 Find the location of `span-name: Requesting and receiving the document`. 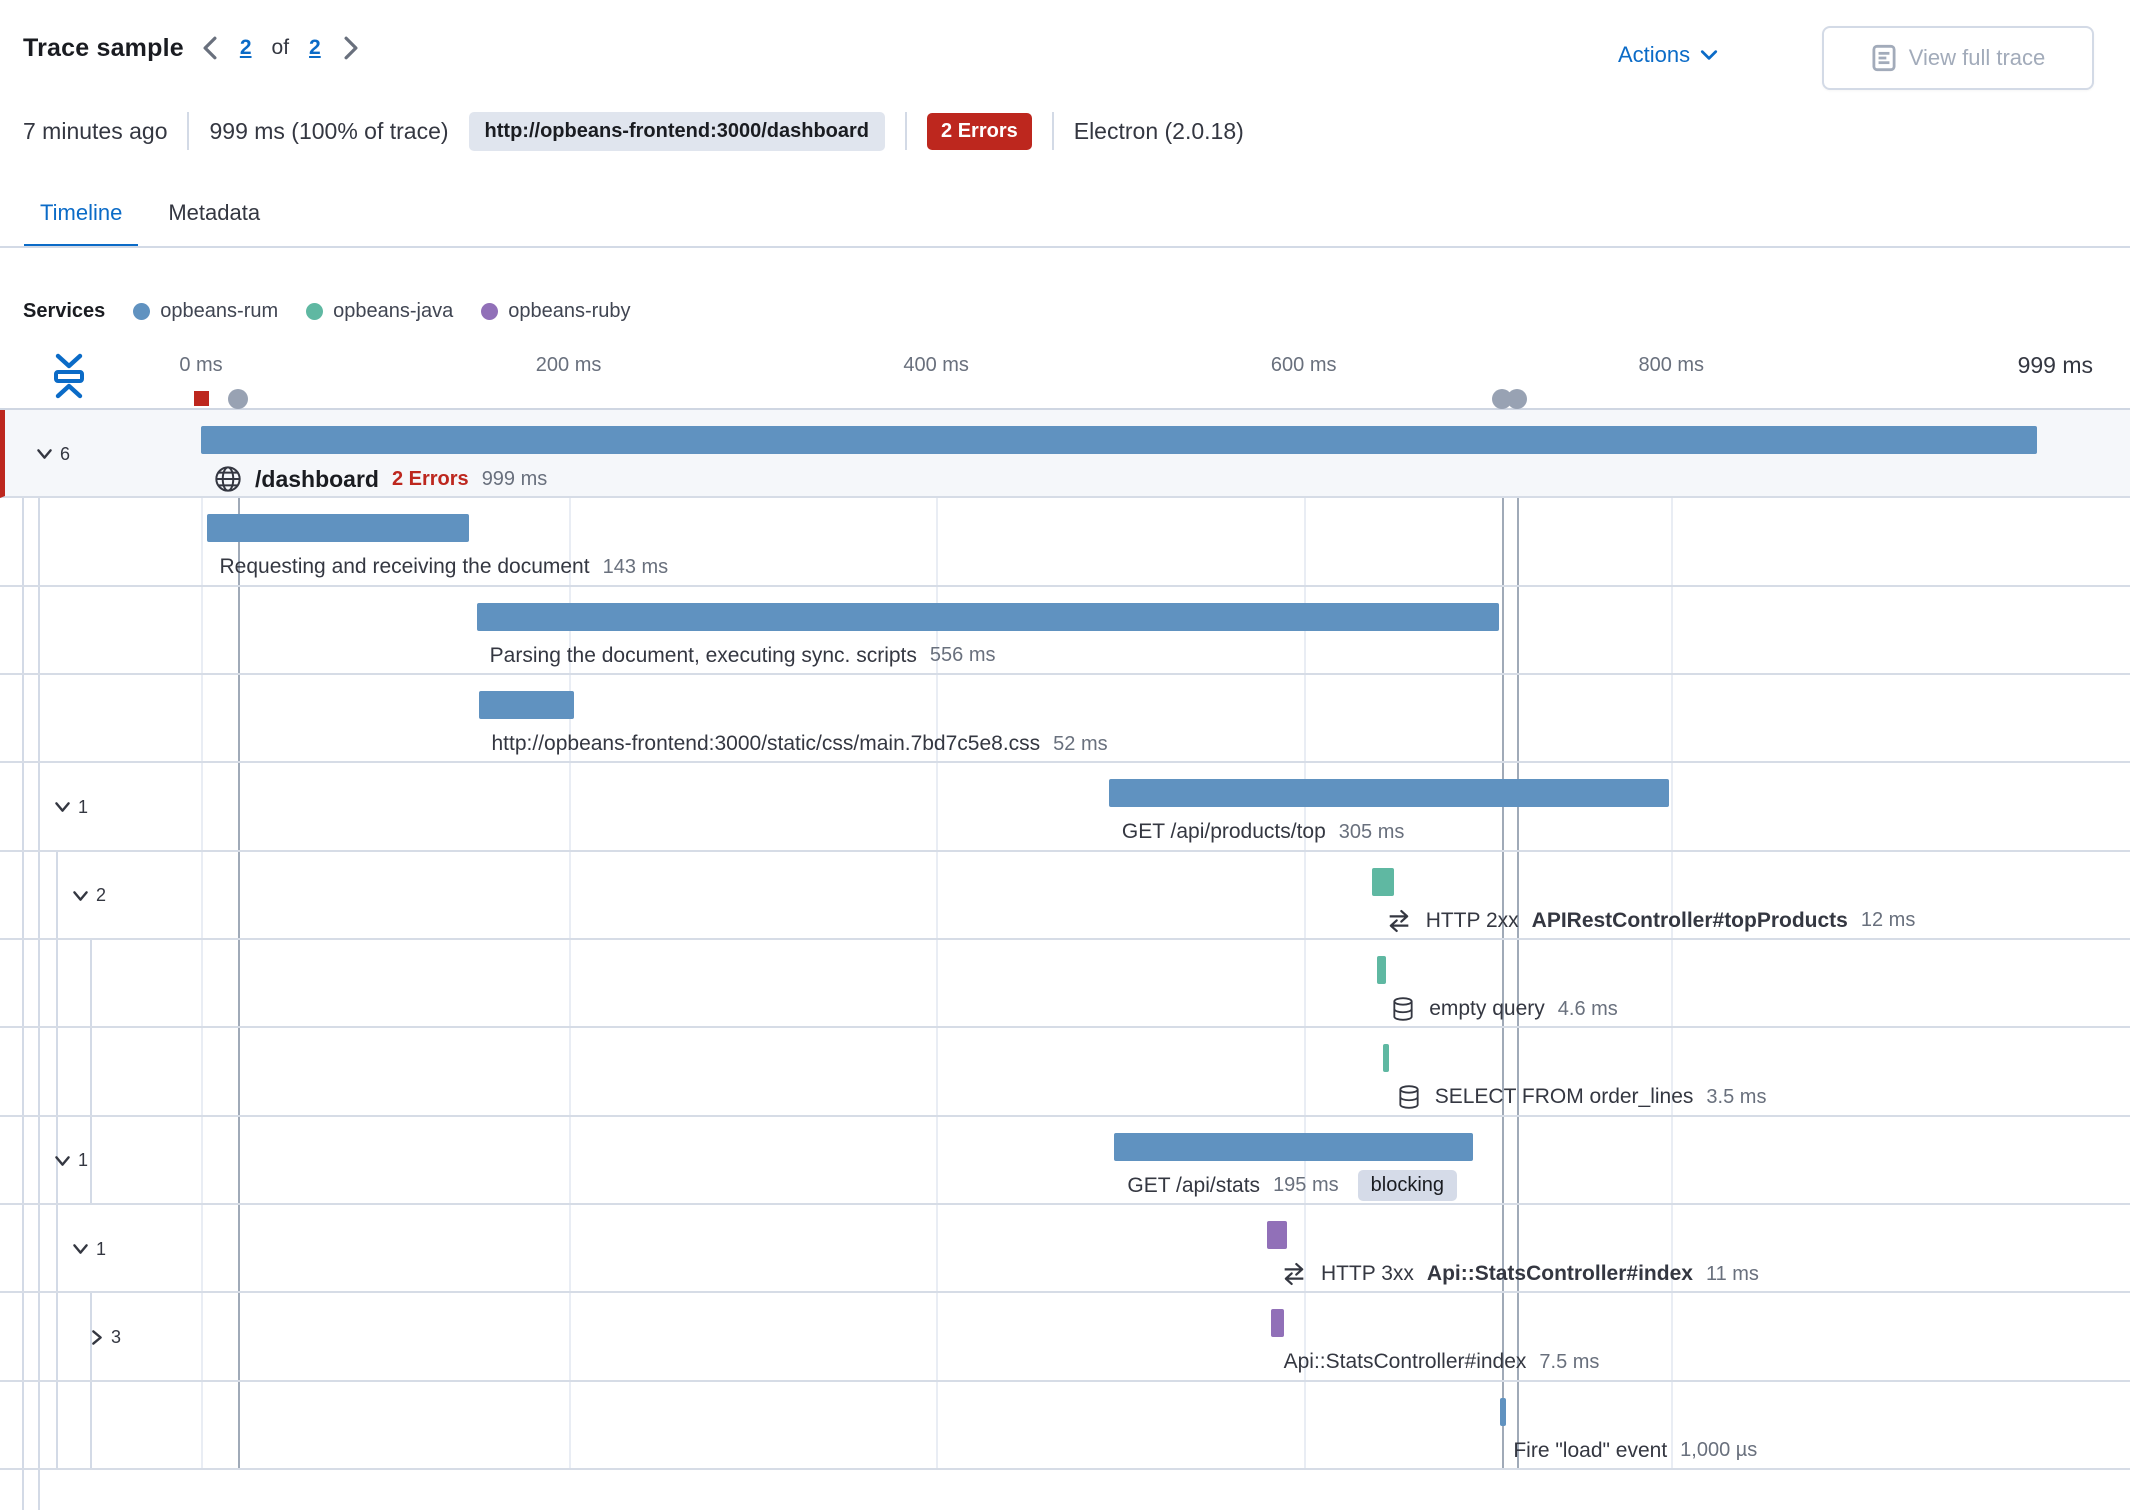

span-name: Requesting and receiving the document is located at coordinates (404, 567).